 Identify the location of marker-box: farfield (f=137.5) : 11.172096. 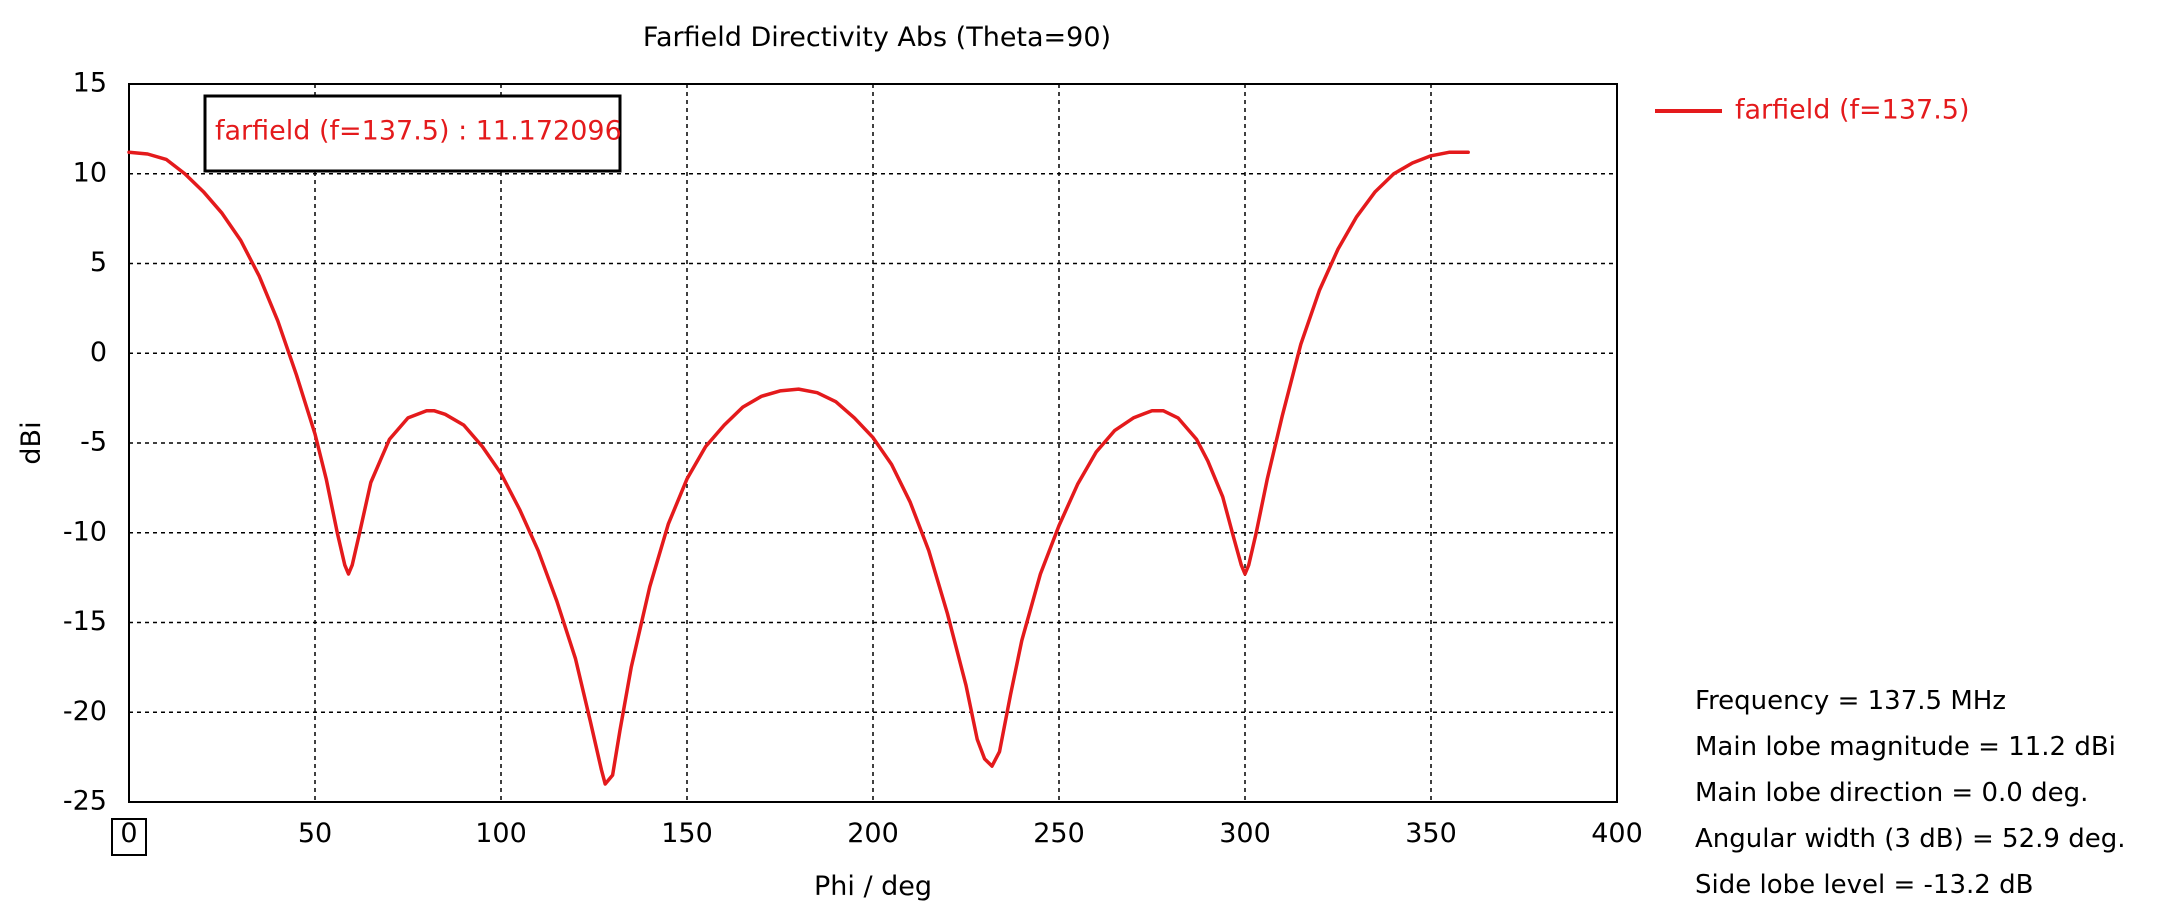
(412, 133).